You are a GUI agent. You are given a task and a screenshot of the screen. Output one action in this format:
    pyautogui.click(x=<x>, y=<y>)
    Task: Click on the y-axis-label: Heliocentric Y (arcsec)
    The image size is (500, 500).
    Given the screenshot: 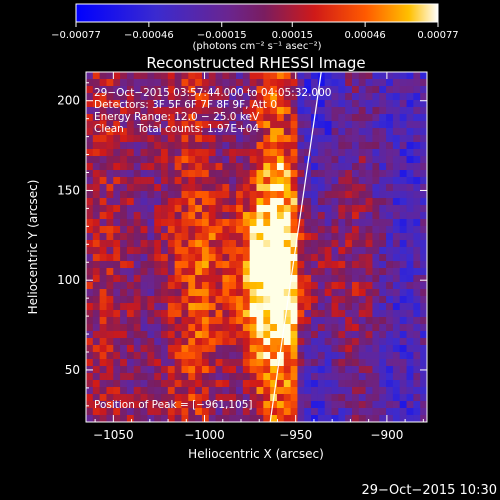 What is the action you would take?
    pyautogui.click(x=33, y=247)
    